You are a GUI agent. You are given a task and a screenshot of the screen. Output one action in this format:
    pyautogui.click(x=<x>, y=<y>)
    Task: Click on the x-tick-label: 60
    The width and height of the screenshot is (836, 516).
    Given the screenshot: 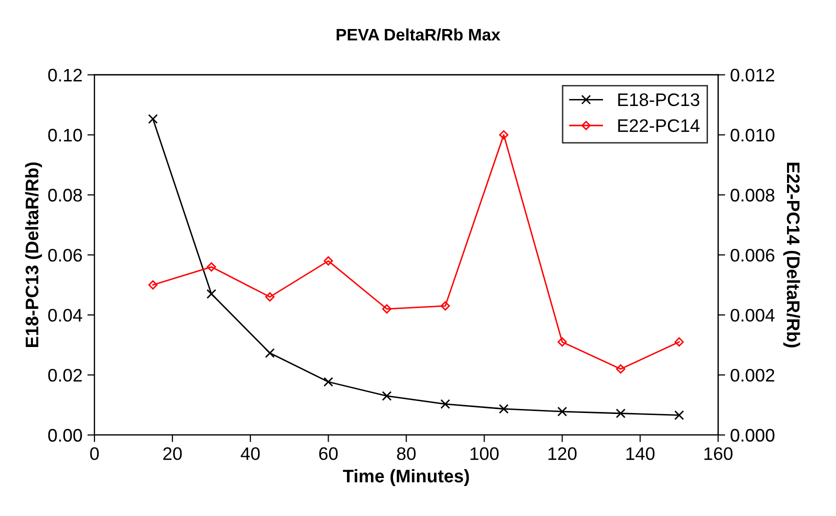 What is the action you would take?
    pyautogui.click(x=328, y=453)
    